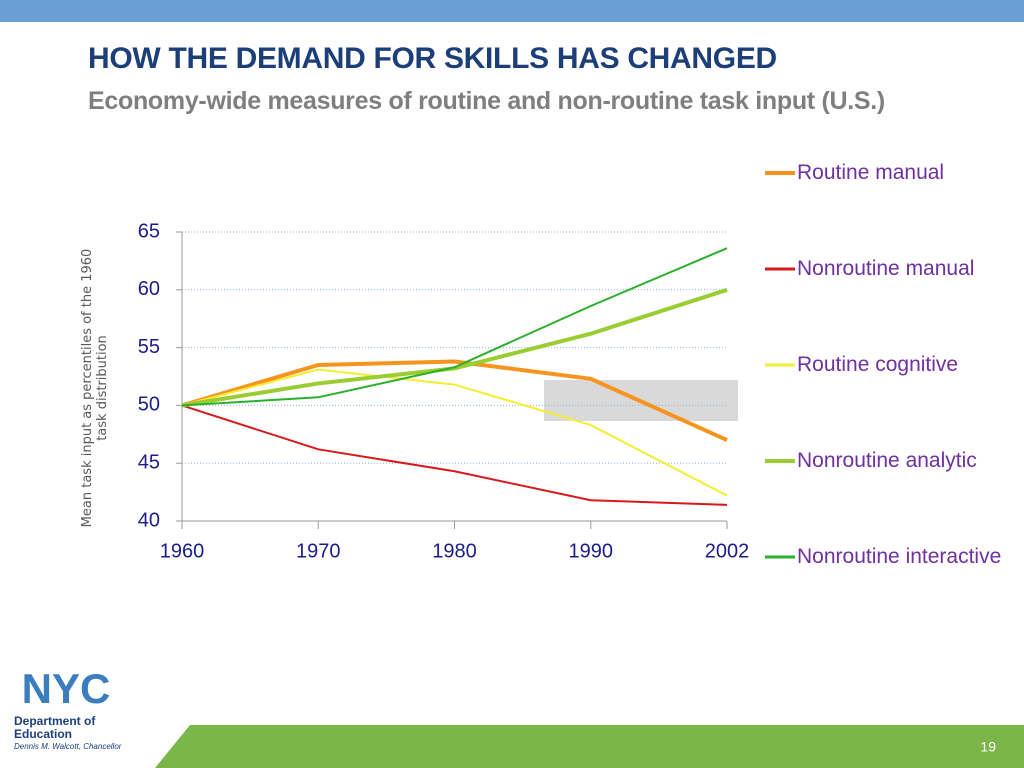  I want to click on x-tick-label: 1970, so click(318, 551).